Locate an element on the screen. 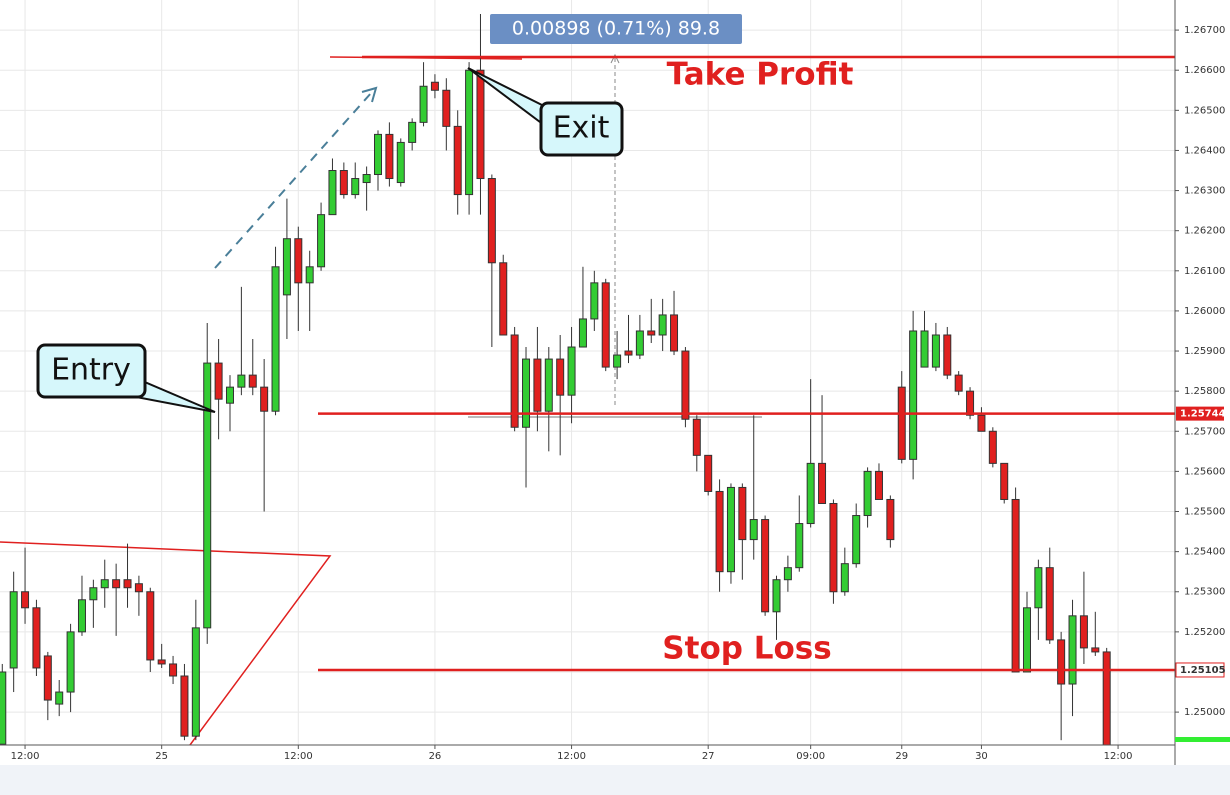  entry-price-tag is located at coordinates (1200, 413).